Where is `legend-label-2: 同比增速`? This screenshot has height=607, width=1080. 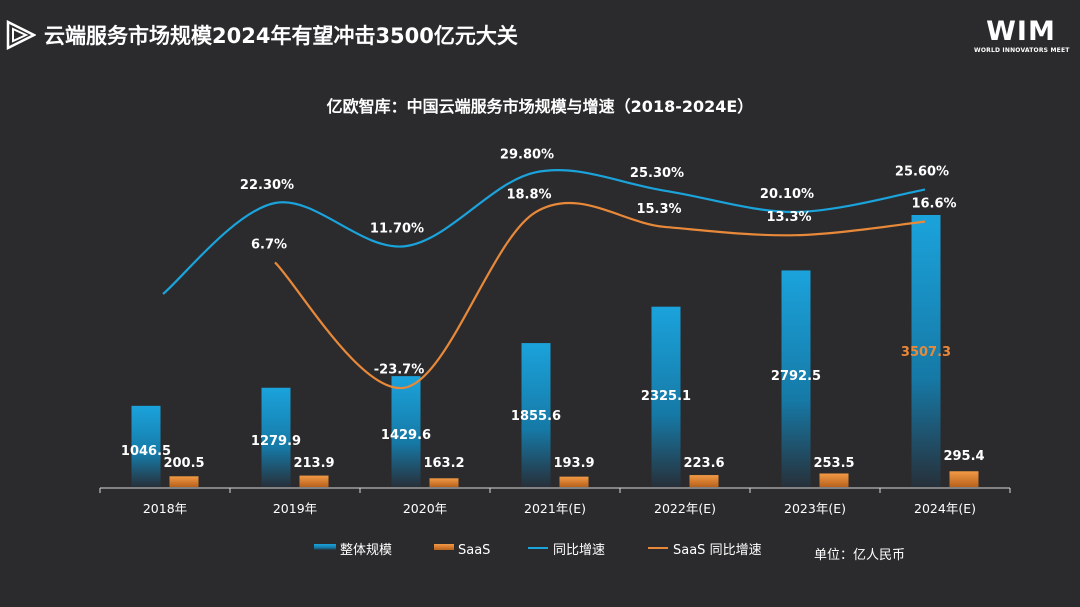
legend-label-2: 同比增速 is located at coordinates (579, 550).